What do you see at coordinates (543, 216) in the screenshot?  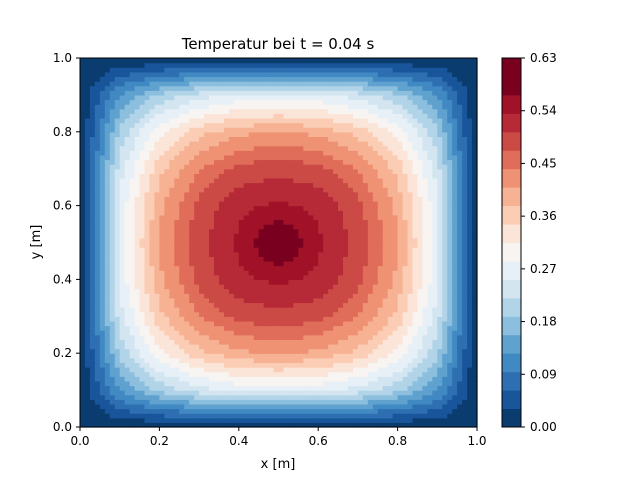 I see `colorbar-tick-label: 0.36` at bounding box center [543, 216].